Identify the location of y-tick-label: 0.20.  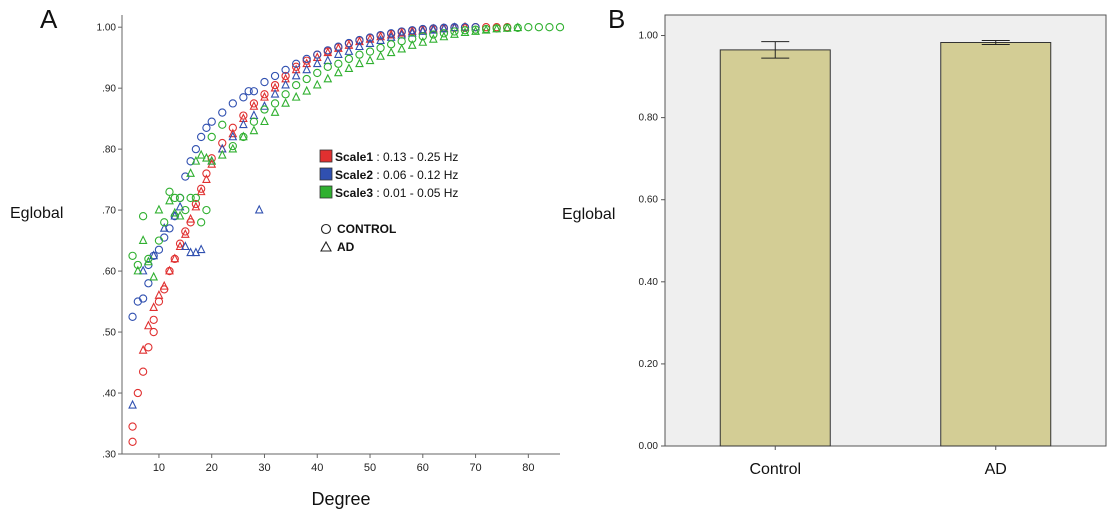
(649, 364).